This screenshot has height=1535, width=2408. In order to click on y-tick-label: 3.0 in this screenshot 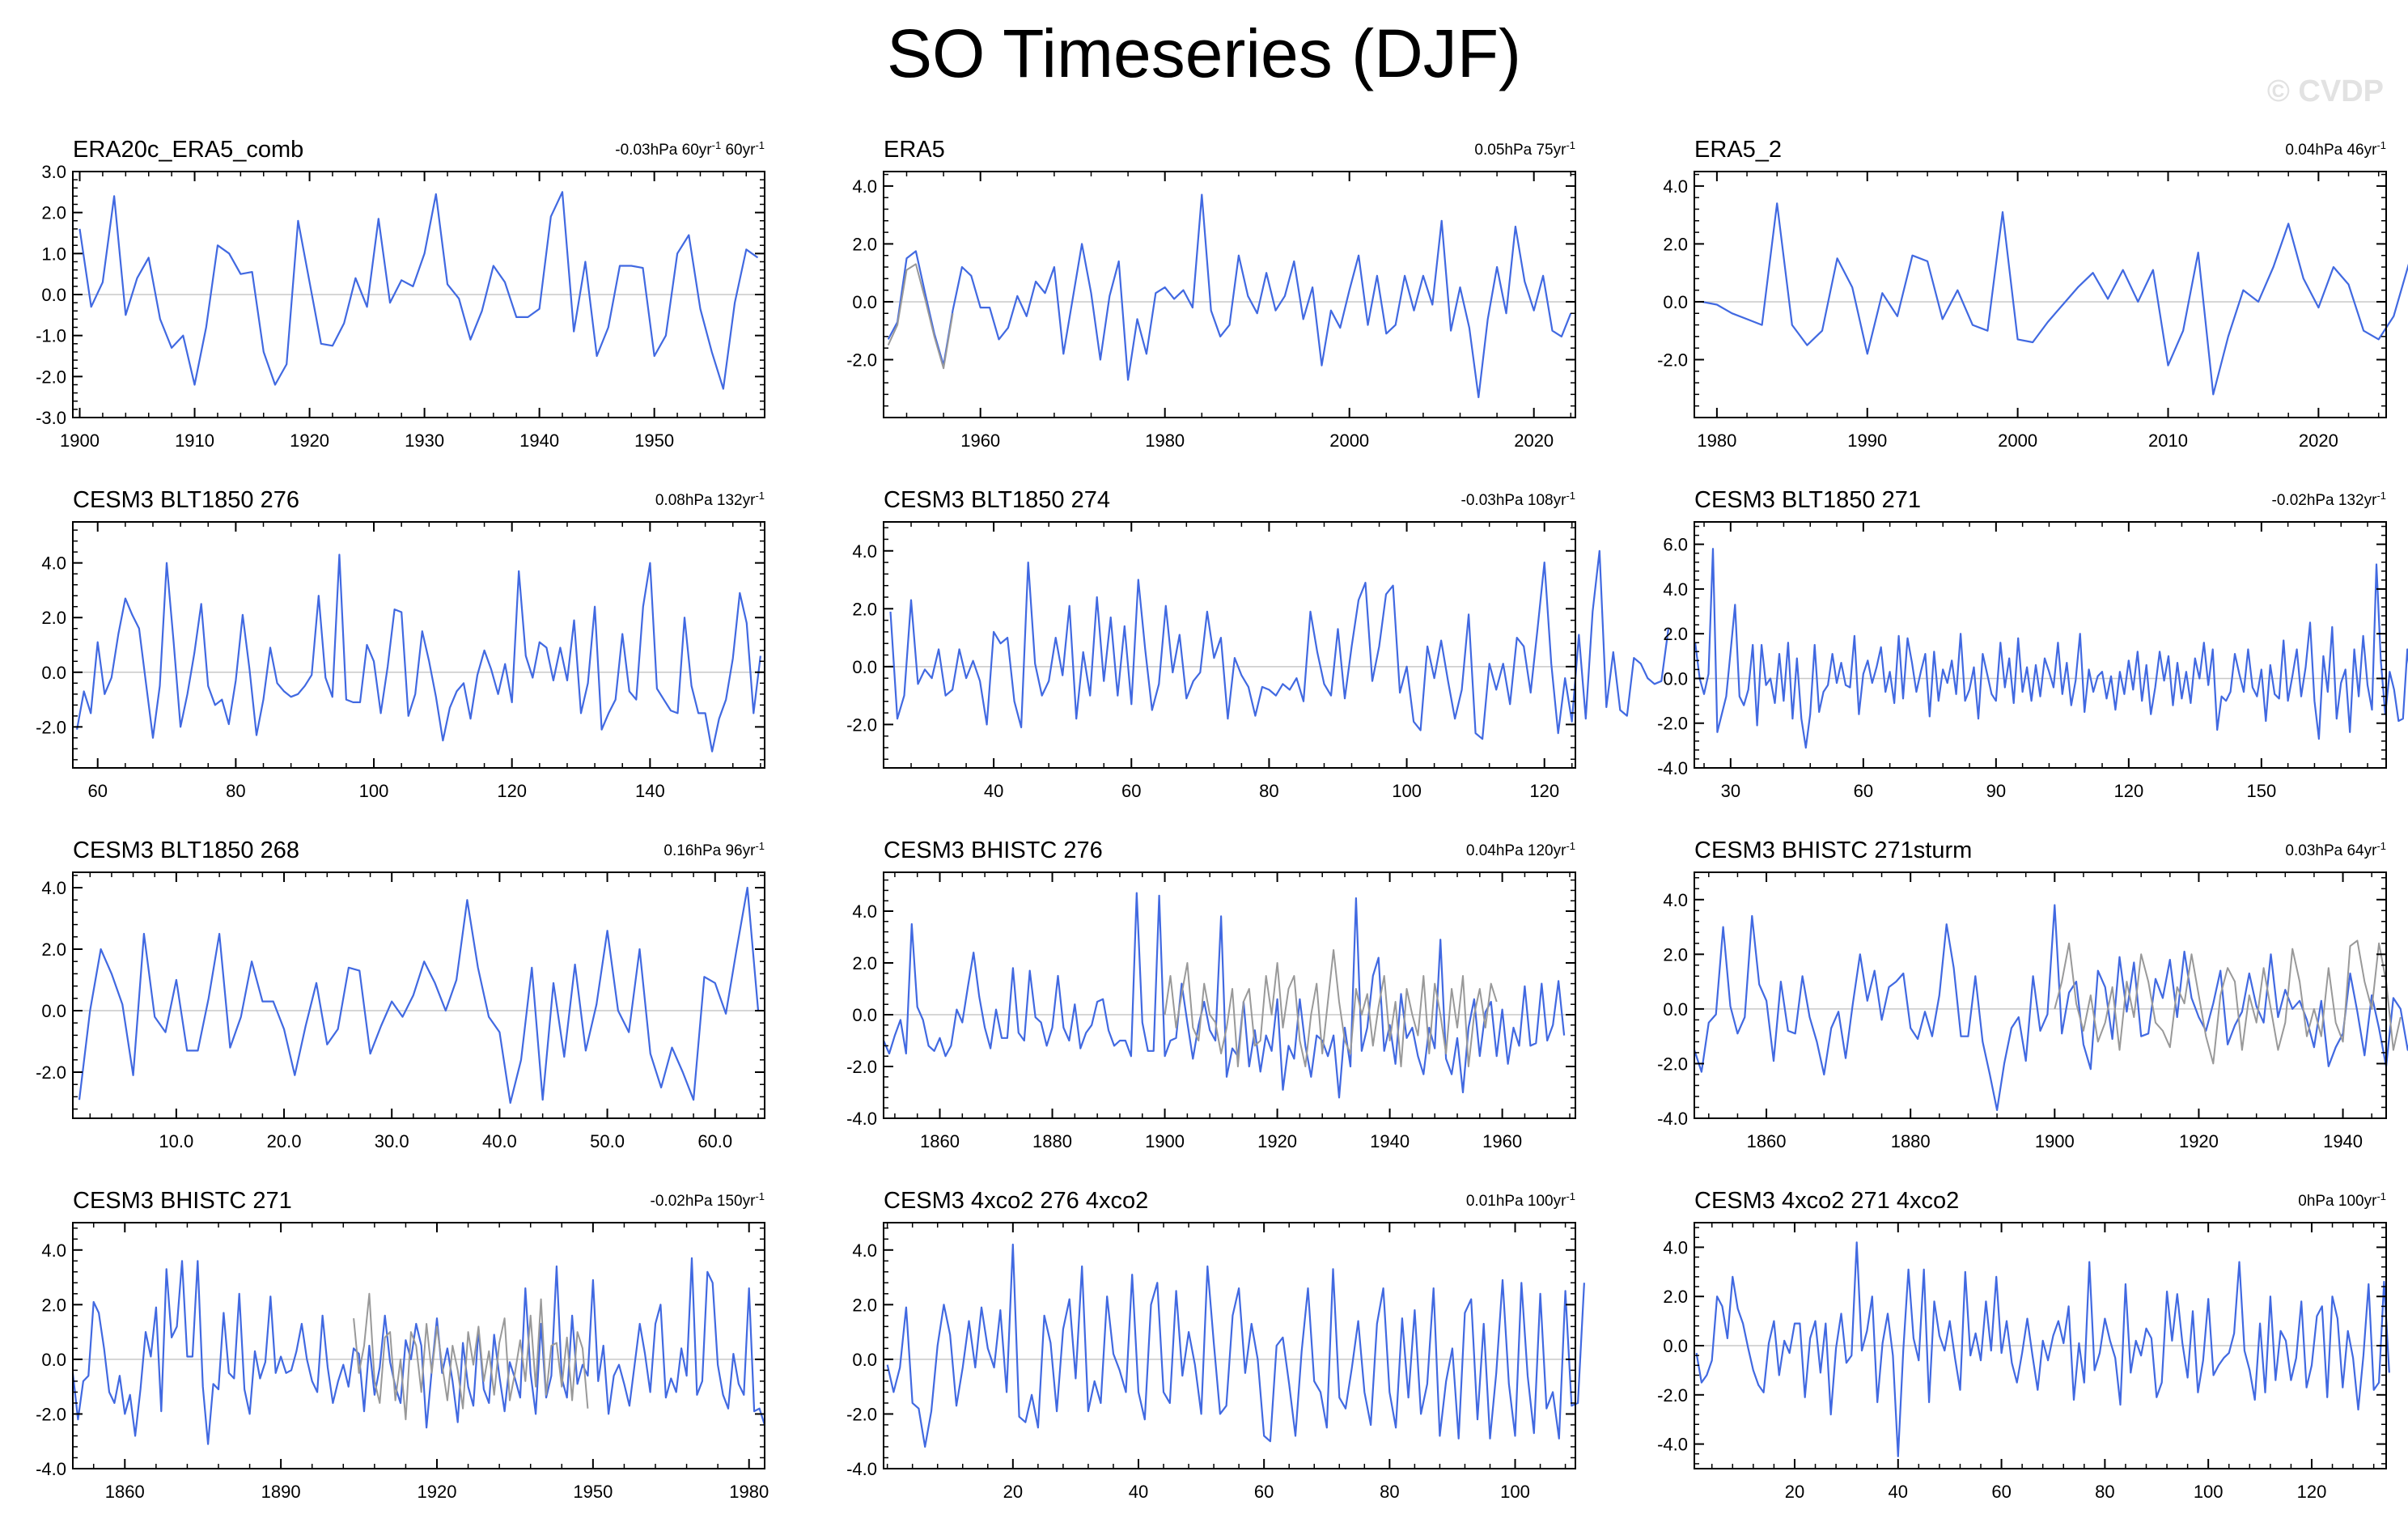, I will do `click(53, 172)`.